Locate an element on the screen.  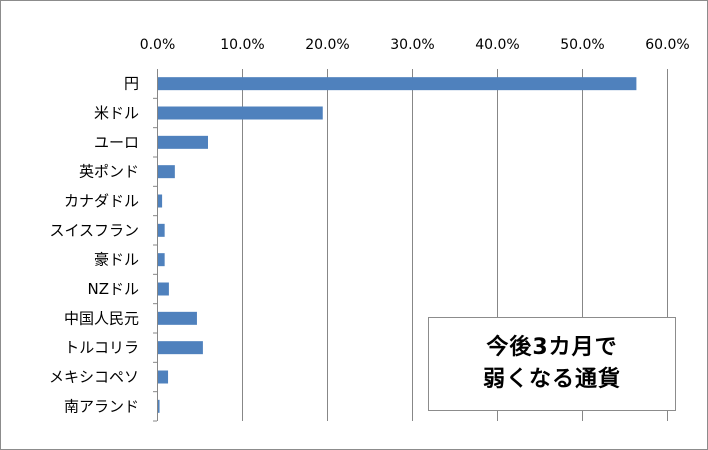
category-label: 円 is located at coordinates (131, 84).